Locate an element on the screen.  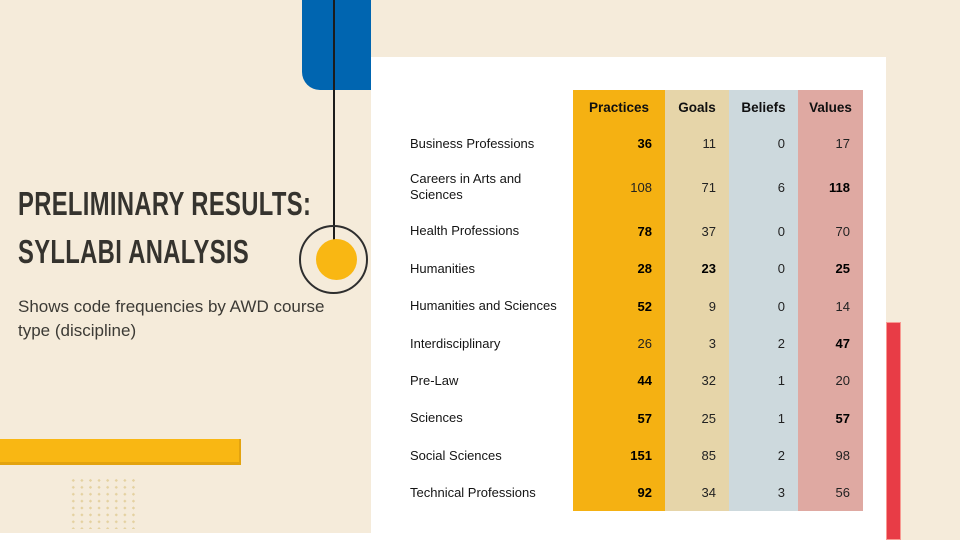
row-label: Social Sciences is located at coordinates (472, 455).